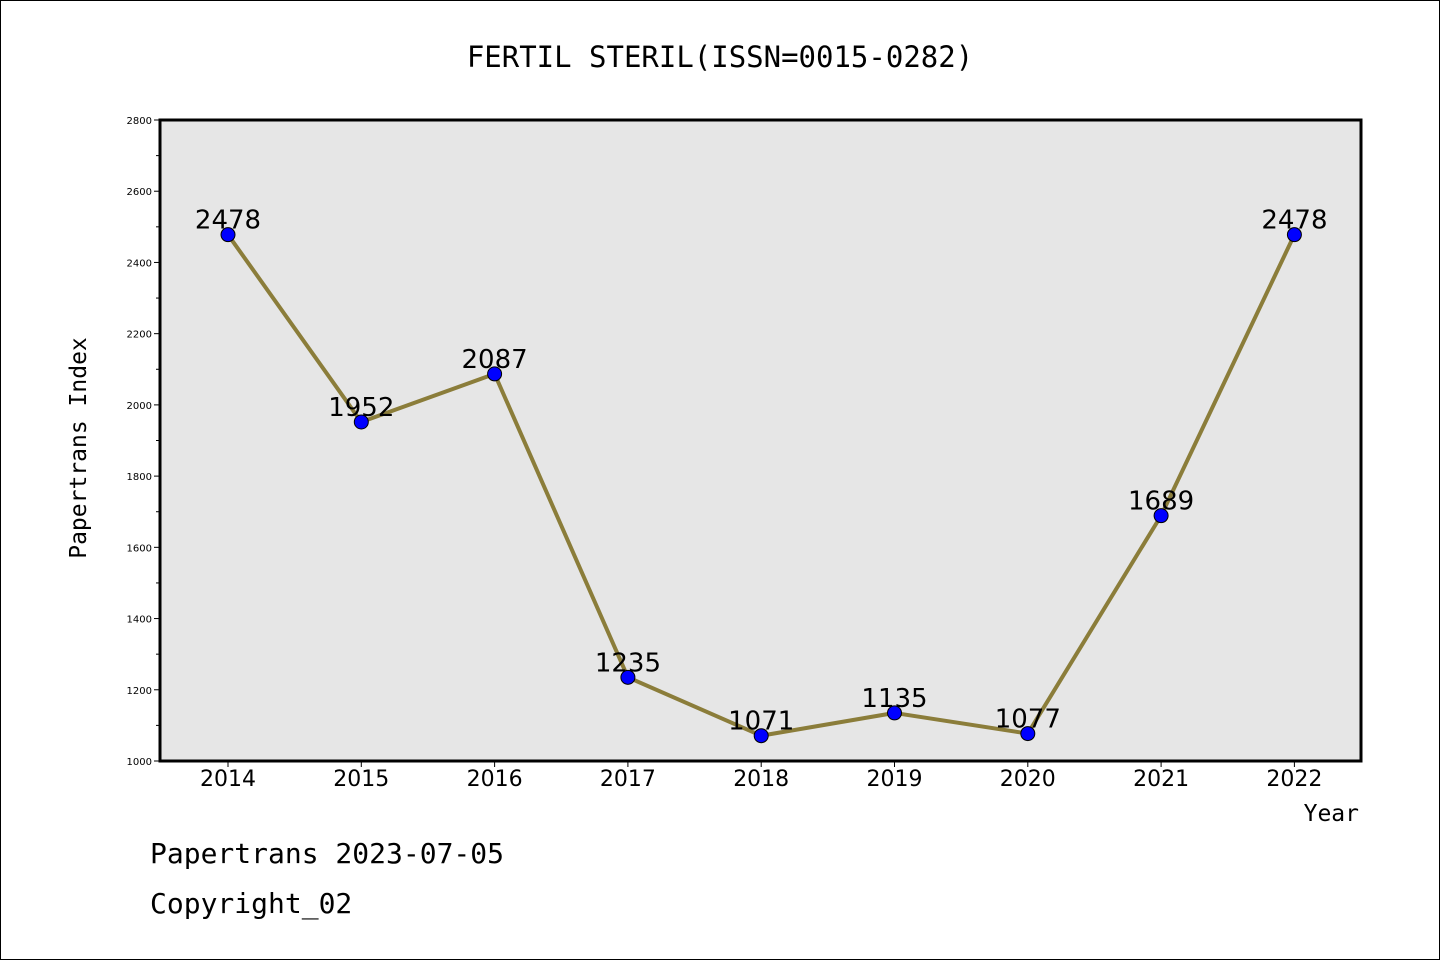  I want to click on data-label: 1135, so click(894, 699).